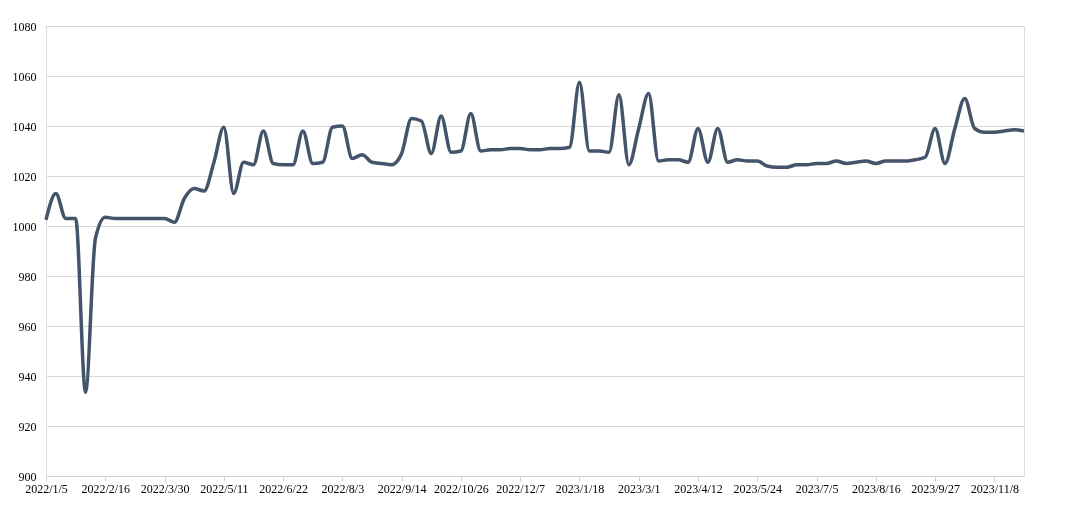 The width and height of the screenshot is (1080, 516). What do you see at coordinates (27, 276) in the screenshot?
I see `y-tick-label: 980` at bounding box center [27, 276].